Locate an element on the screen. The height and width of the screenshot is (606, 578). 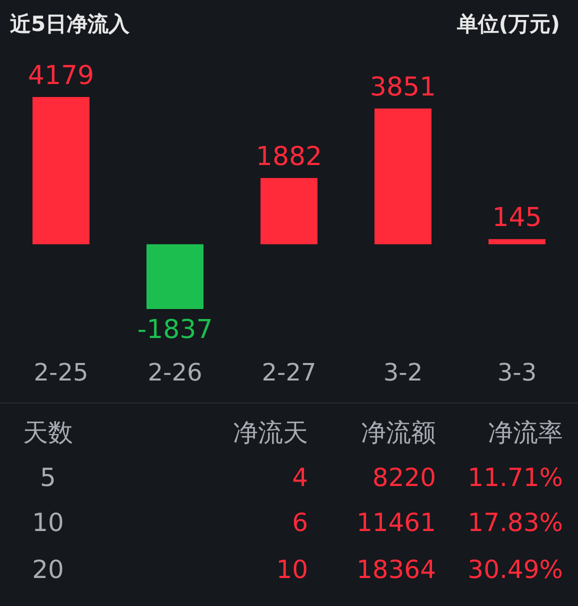
text: 净流额 is located at coordinates (398, 432).